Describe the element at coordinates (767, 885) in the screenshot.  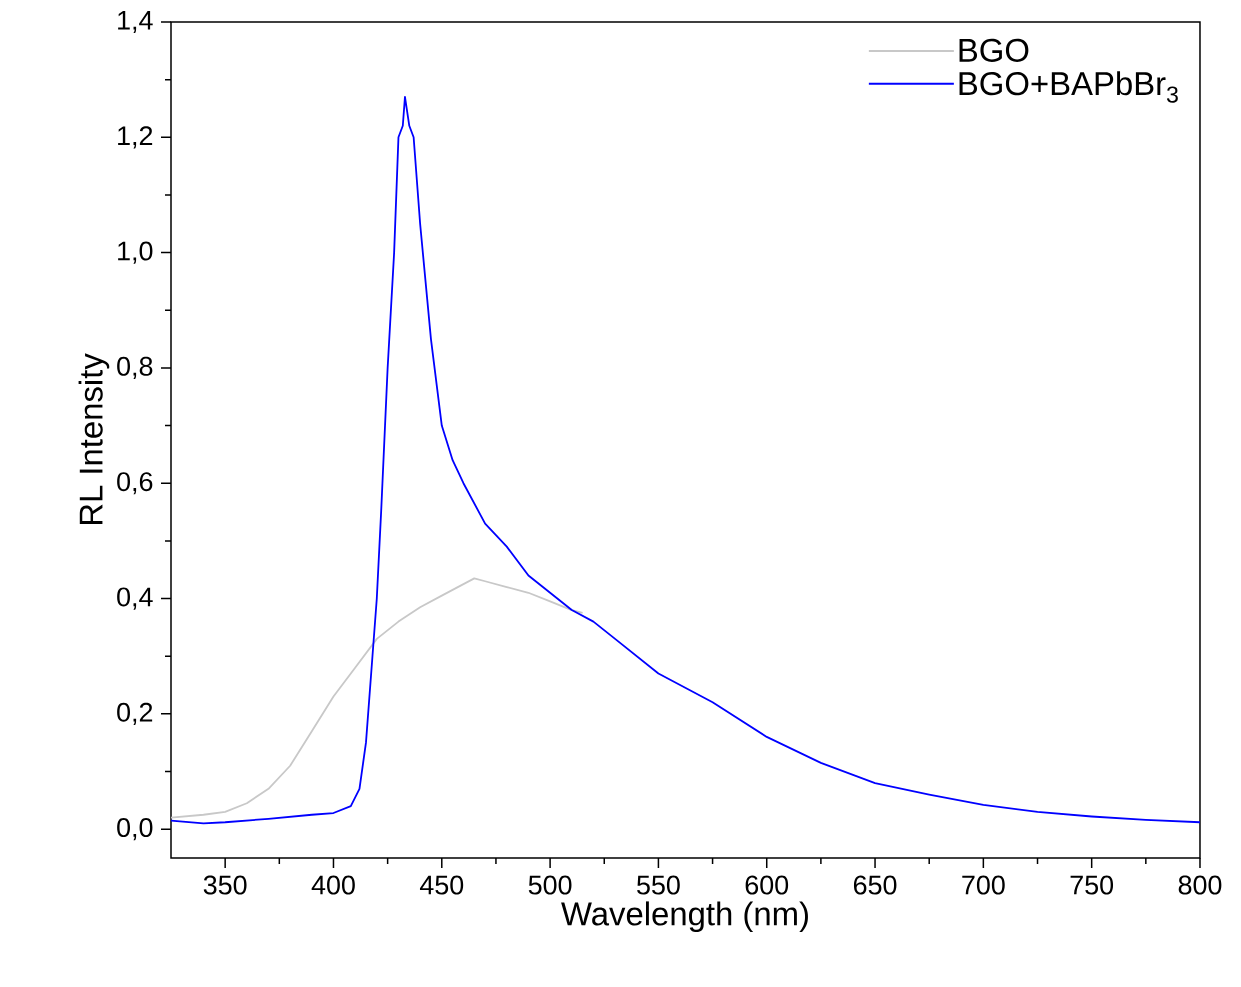
I see `x-tick-label: 600` at that location.